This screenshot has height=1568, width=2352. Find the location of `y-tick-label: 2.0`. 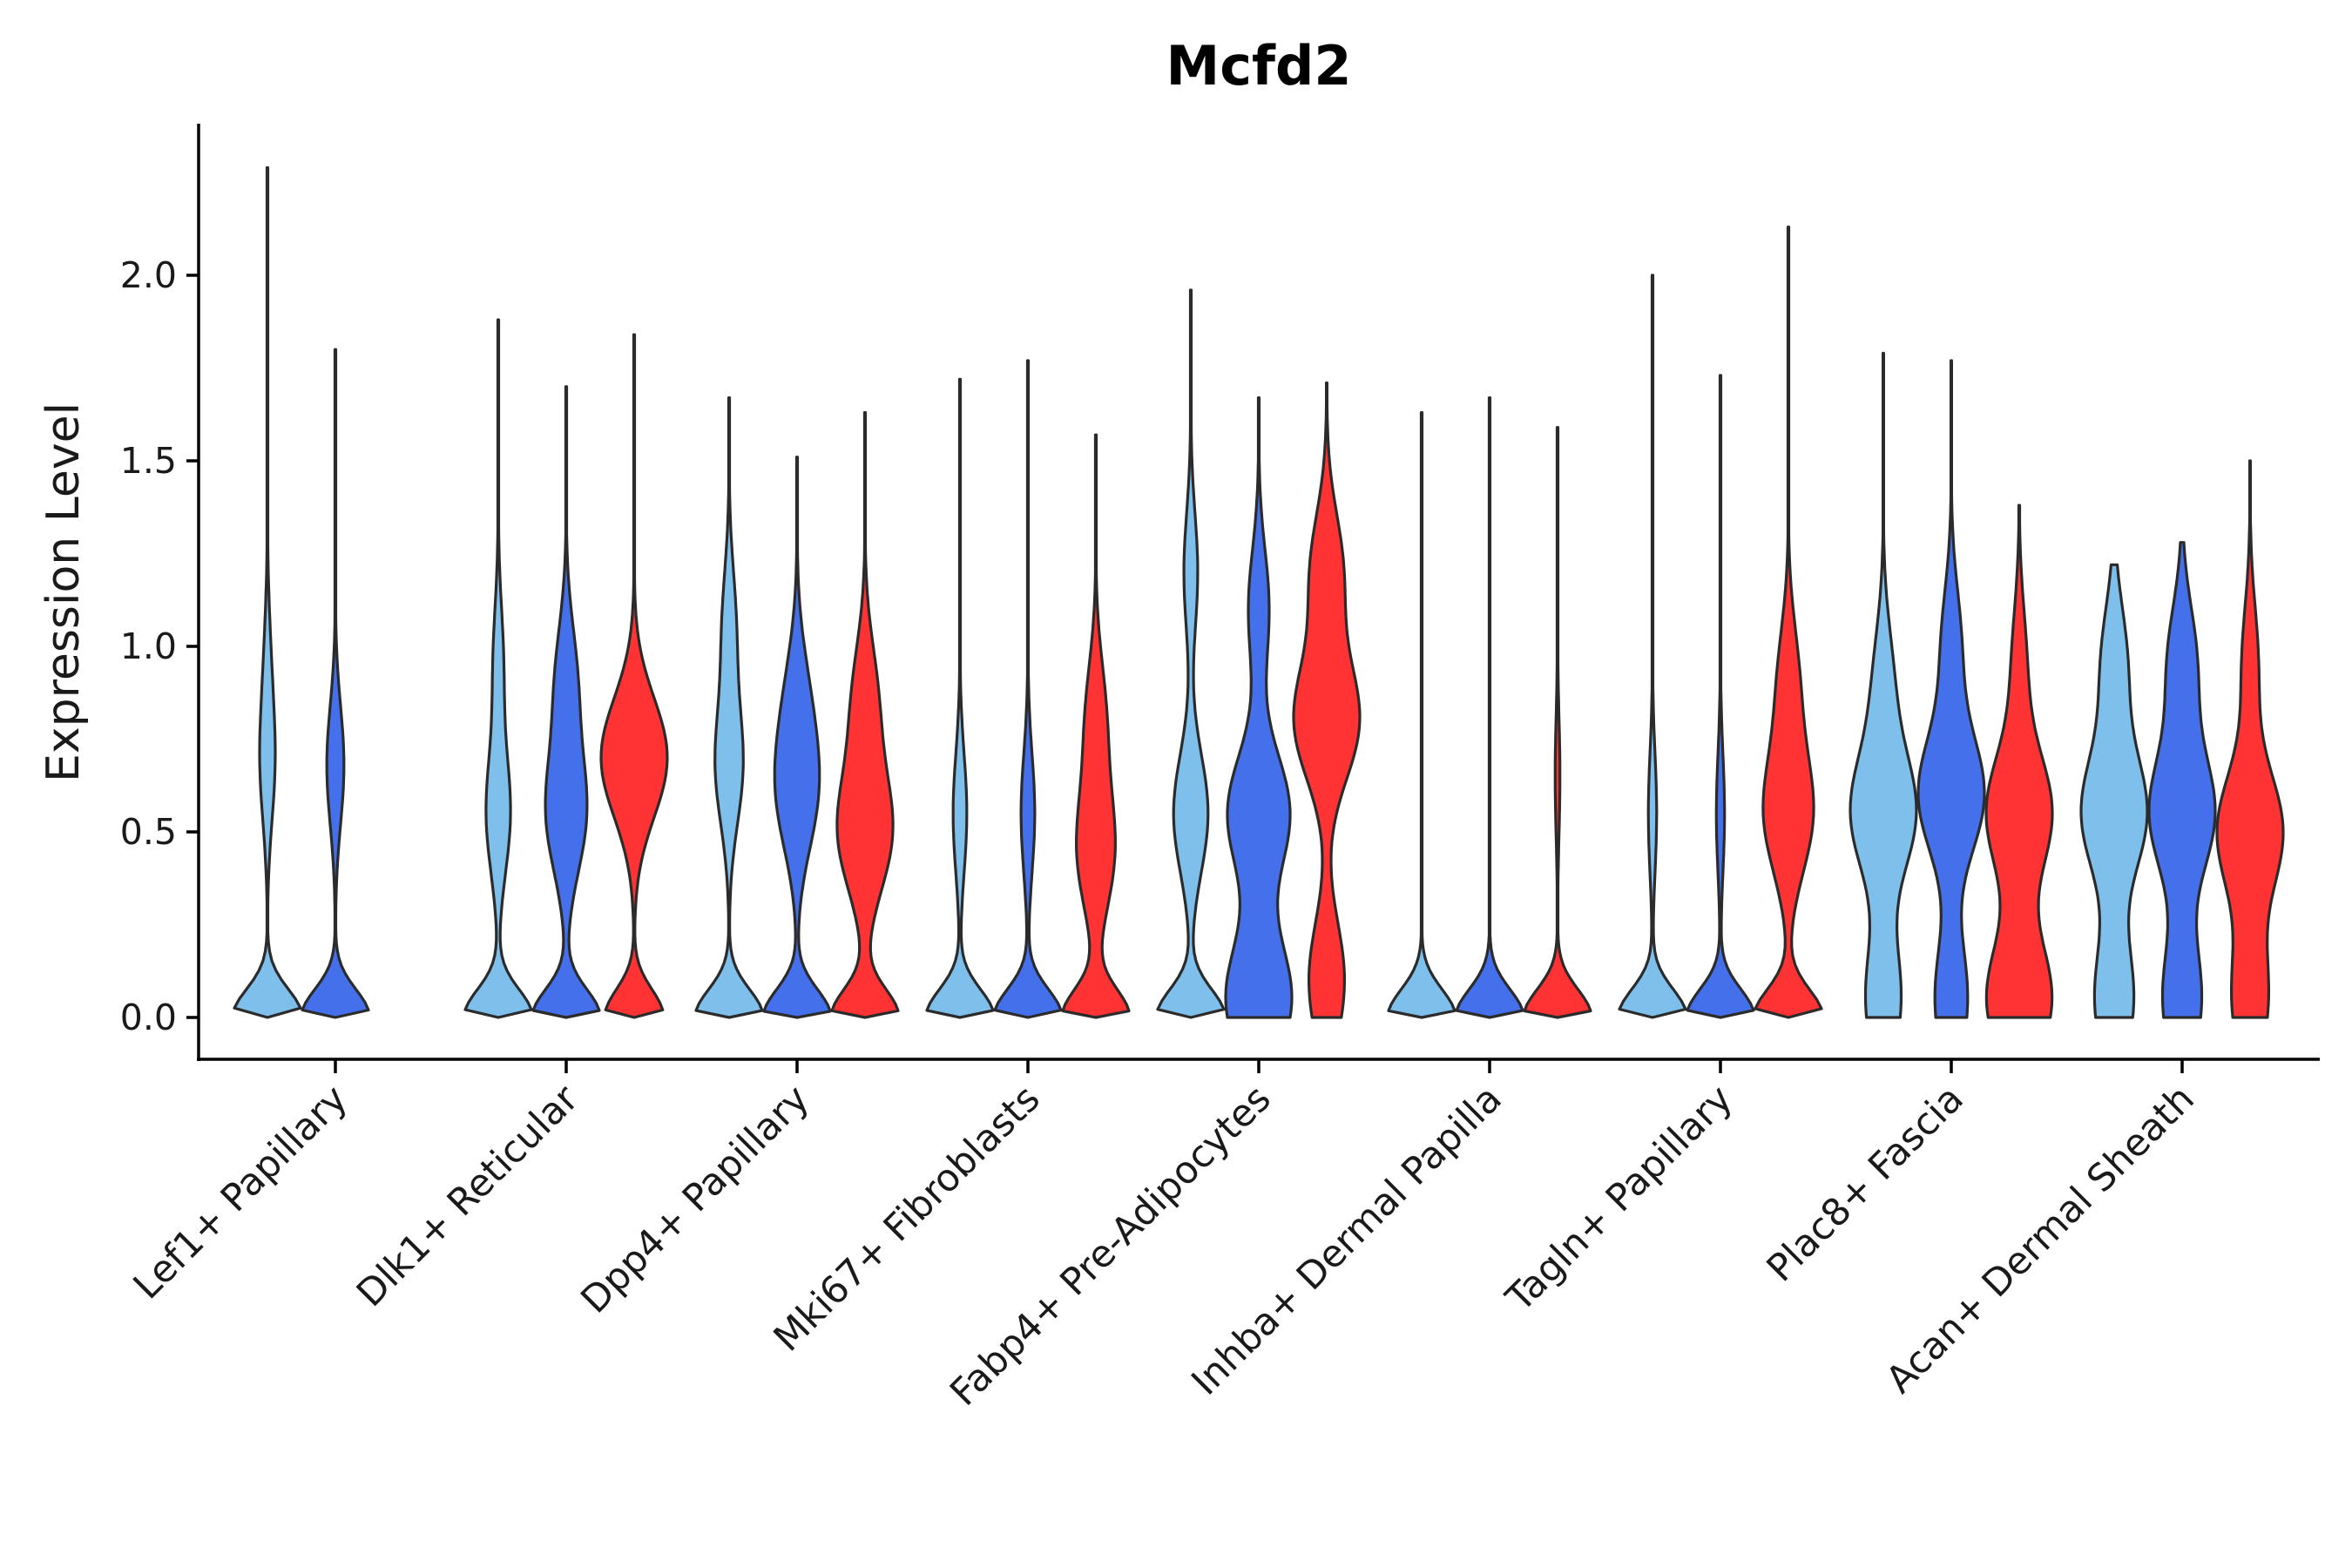

y-tick-label: 2.0 is located at coordinates (148, 275).